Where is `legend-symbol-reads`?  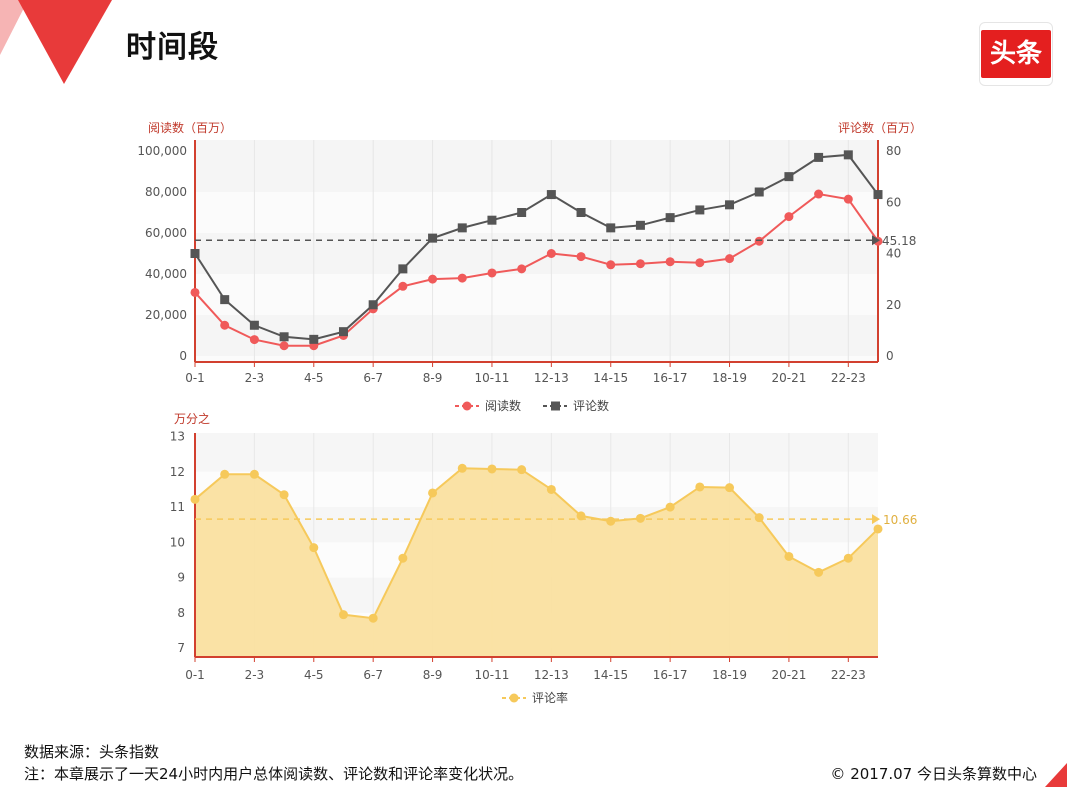
legend-symbol-reads is located at coordinates (467, 406).